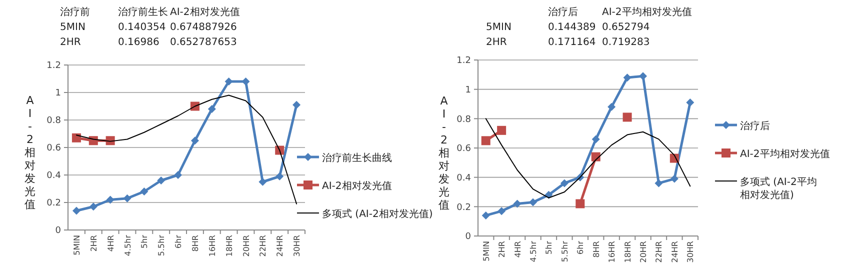 Image resolution: width=855 pixels, height=277 pixels. I want to click on text: 0.16986, so click(139, 42).